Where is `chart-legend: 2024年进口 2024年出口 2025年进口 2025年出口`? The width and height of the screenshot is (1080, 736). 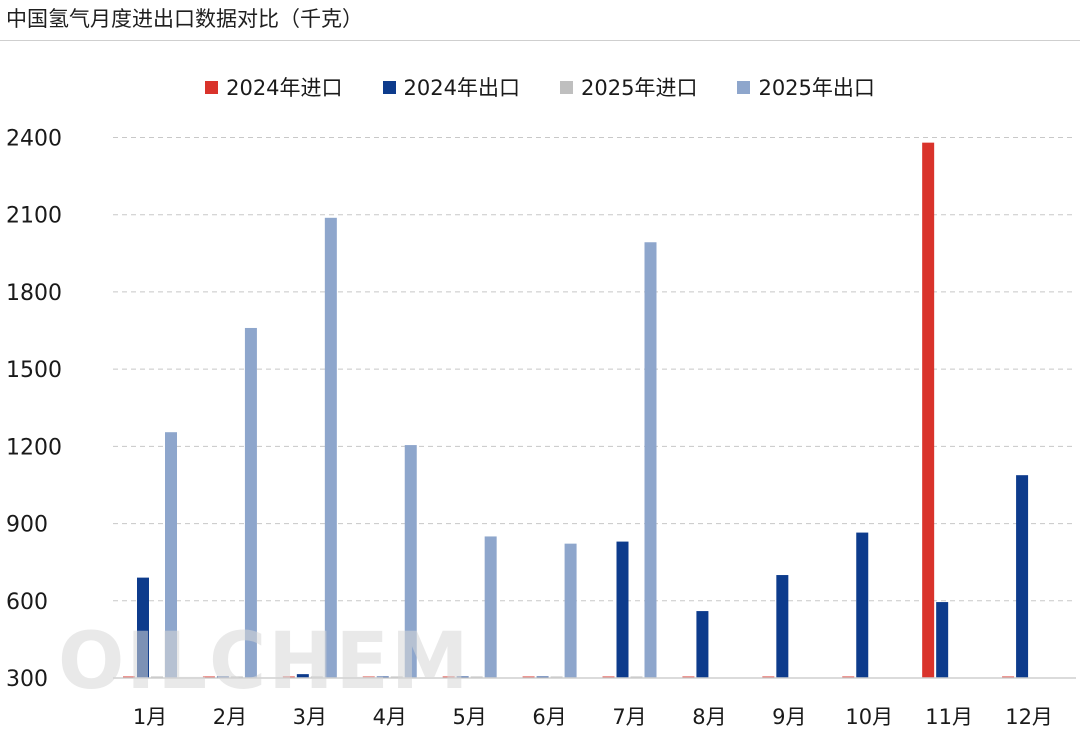 chart-legend: 2024年进口 2024年出口 2025年进口 2025年出口 is located at coordinates (540, 87).